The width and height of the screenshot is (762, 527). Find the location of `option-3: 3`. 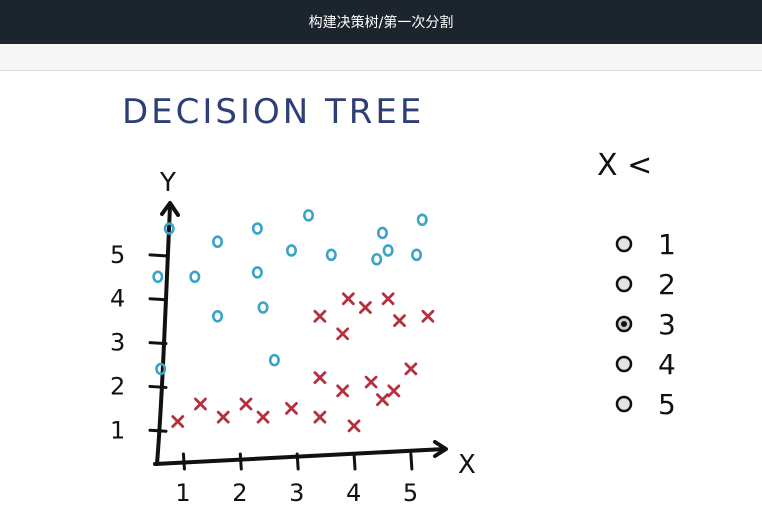

option-3: 3 is located at coordinates (645, 324).